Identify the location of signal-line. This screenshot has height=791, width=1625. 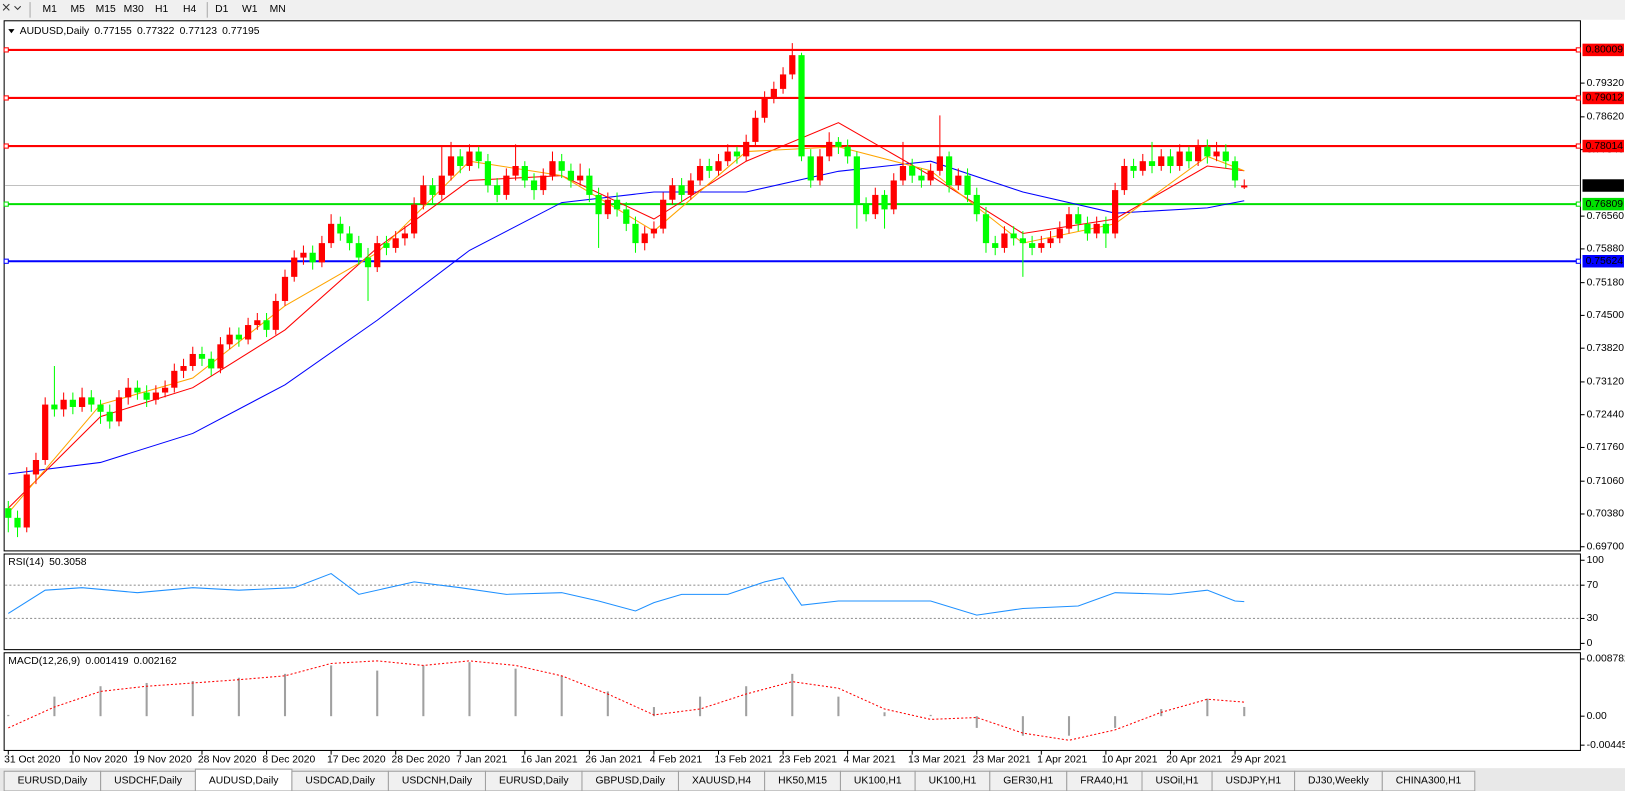
(626, 700).